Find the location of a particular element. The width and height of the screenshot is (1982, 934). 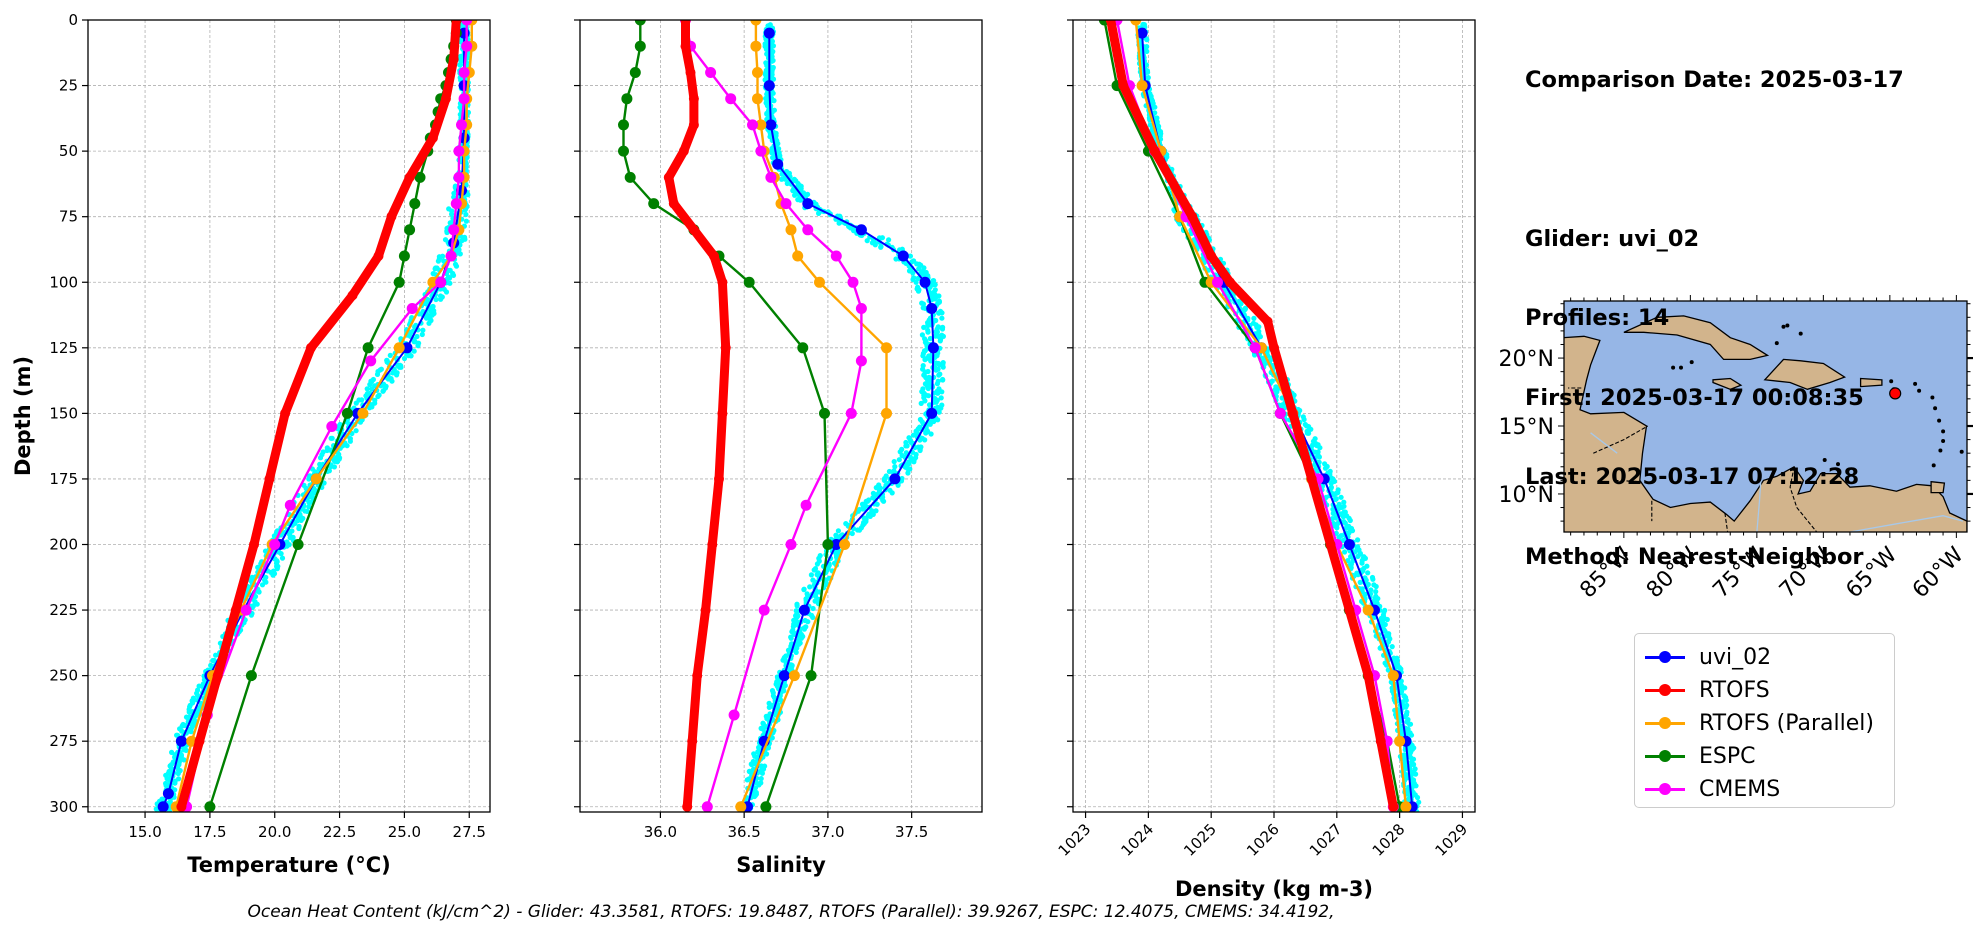

glider-raw-scatter is located at coordinates (842, 417).